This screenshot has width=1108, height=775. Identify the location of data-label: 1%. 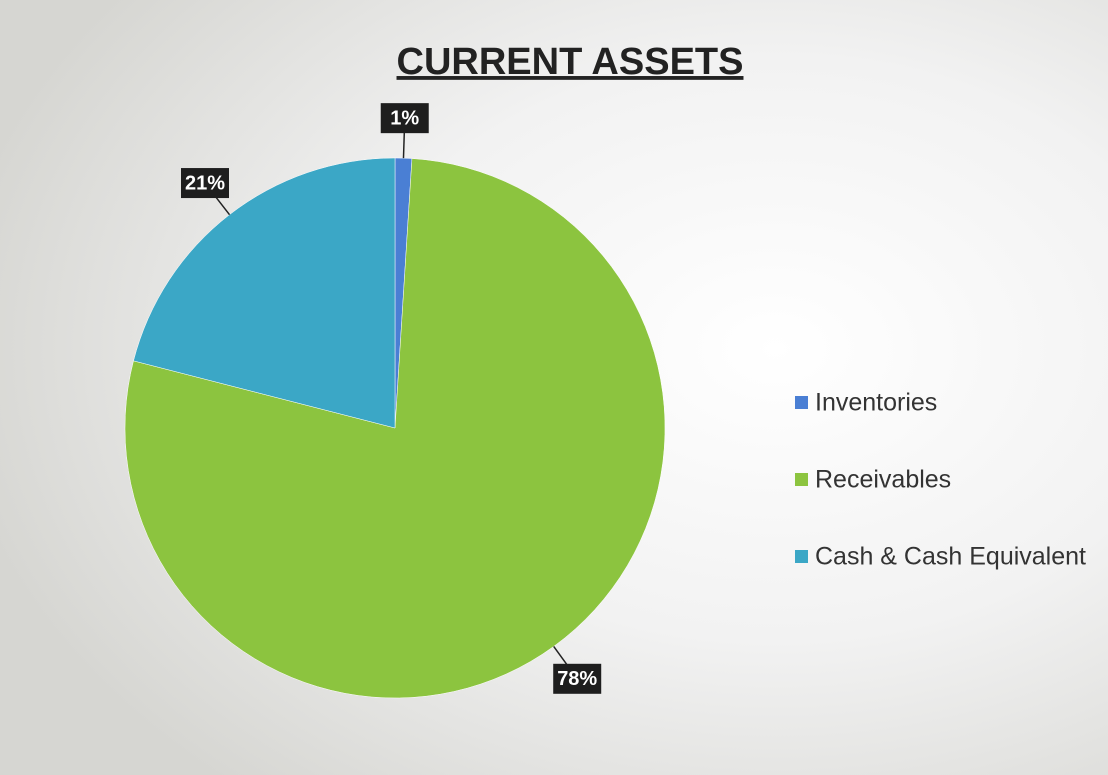
(404, 118).